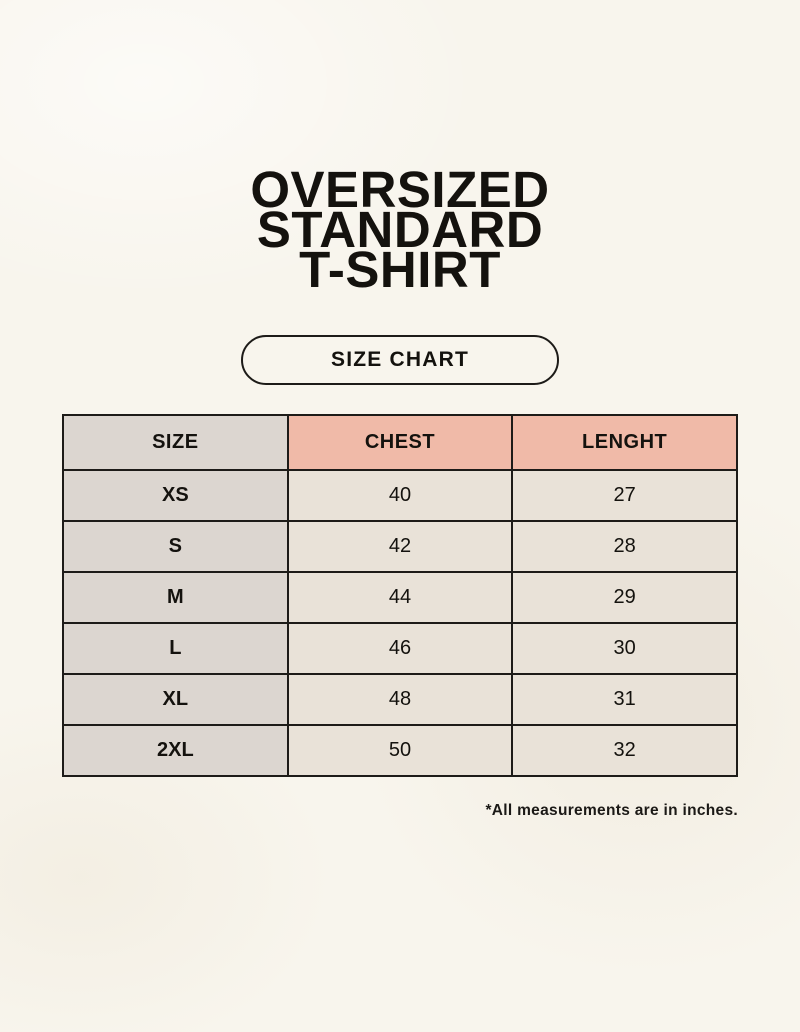 The width and height of the screenshot is (800, 1032). I want to click on title-line-2: STANDARD, so click(400, 229).